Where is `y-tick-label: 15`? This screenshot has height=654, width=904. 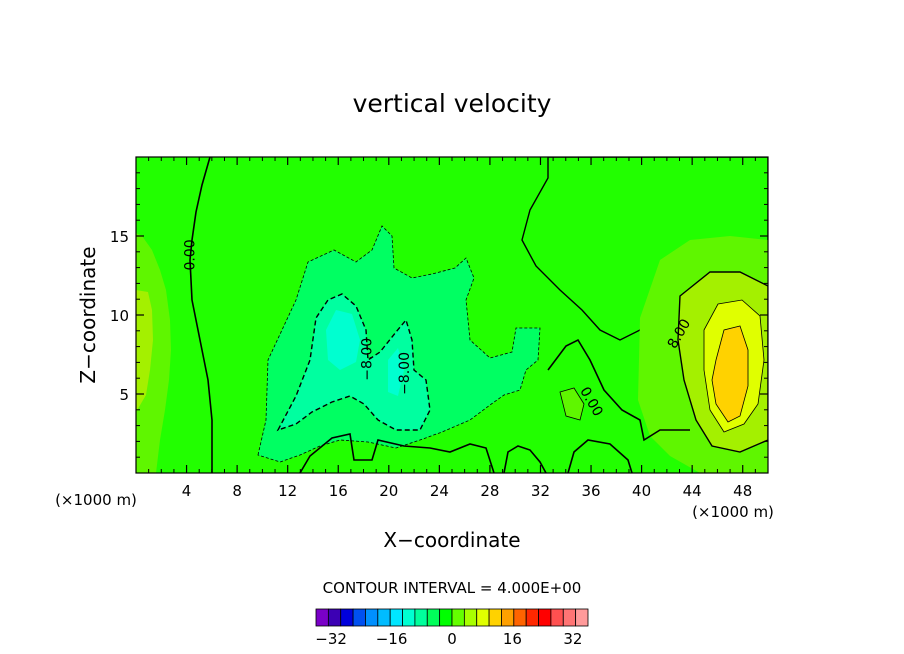
y-tick-label: 15 is located at coordinates (119, 237).